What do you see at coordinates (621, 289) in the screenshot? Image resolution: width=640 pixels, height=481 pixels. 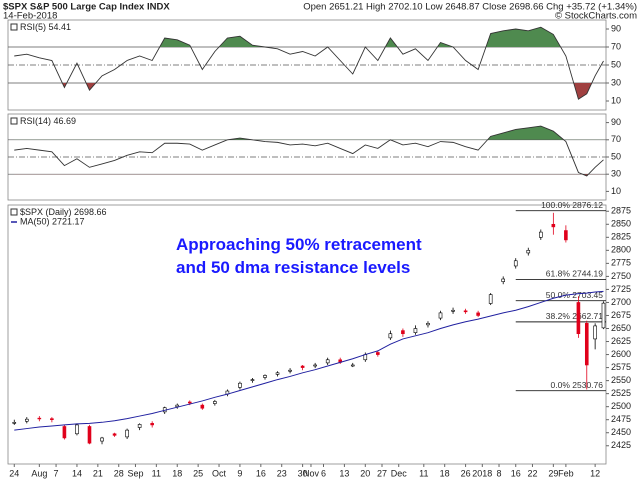 I see `y-tick-label: 2725` at bounding box center [621, 289].